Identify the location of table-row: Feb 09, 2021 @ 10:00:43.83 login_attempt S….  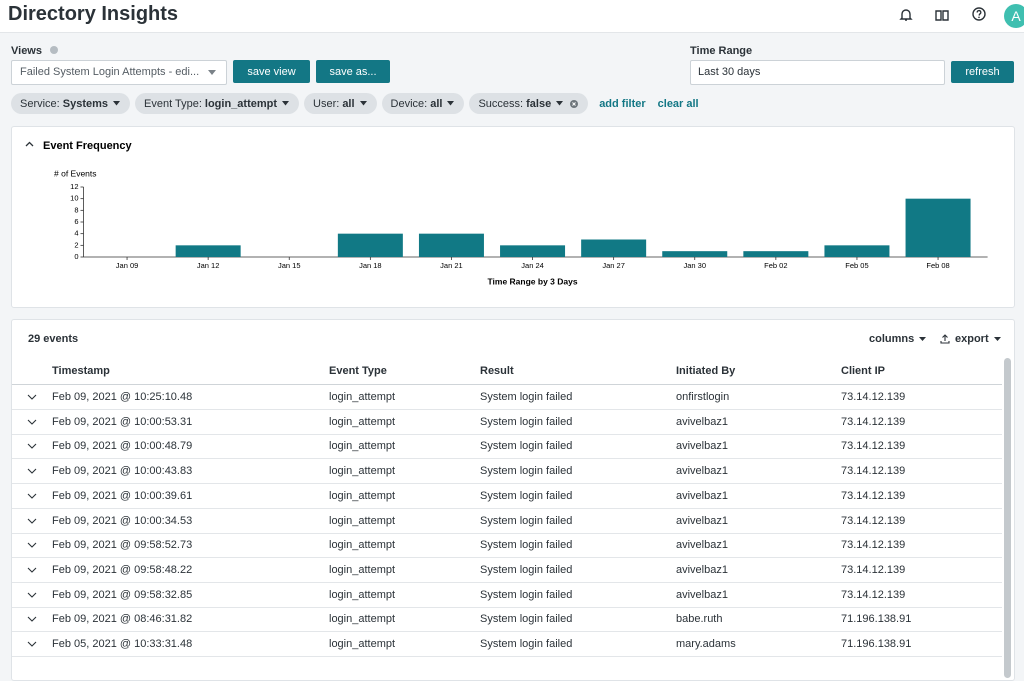
(507, 472).